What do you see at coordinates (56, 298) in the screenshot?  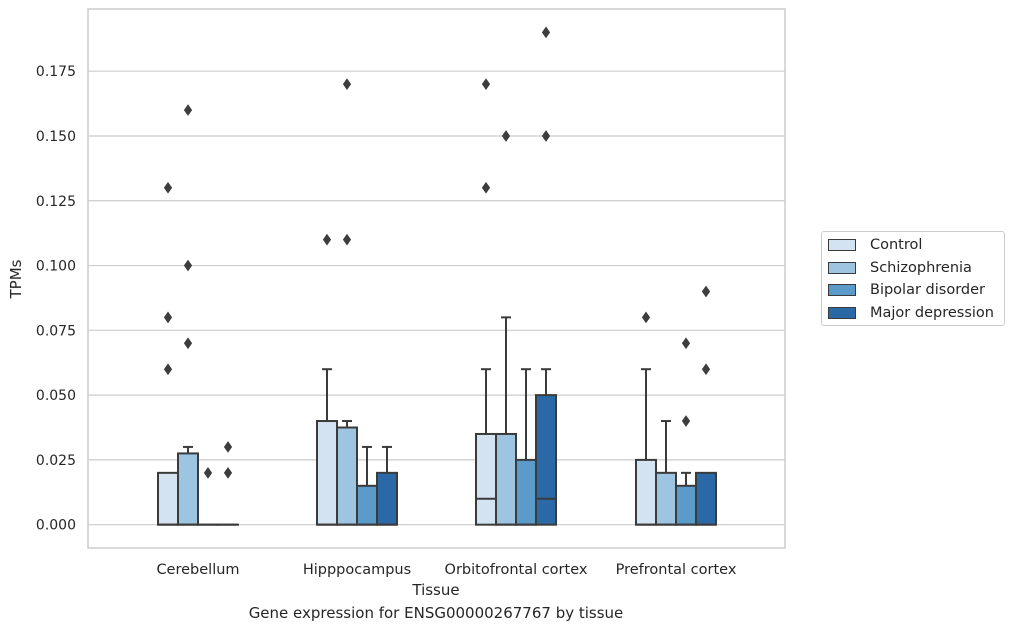 I see `y-axis-ticks: 0.000 0.025 0.050 0.075 0.100 0.125 0.150 0.175` at bounding box center [56, 298].